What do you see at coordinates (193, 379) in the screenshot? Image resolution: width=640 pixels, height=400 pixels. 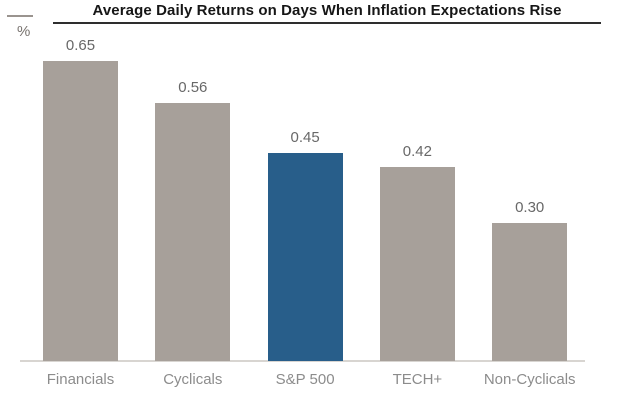 I see `x-axis-label-cyclicals: Cyclicals` at bounding box center [193, 379].